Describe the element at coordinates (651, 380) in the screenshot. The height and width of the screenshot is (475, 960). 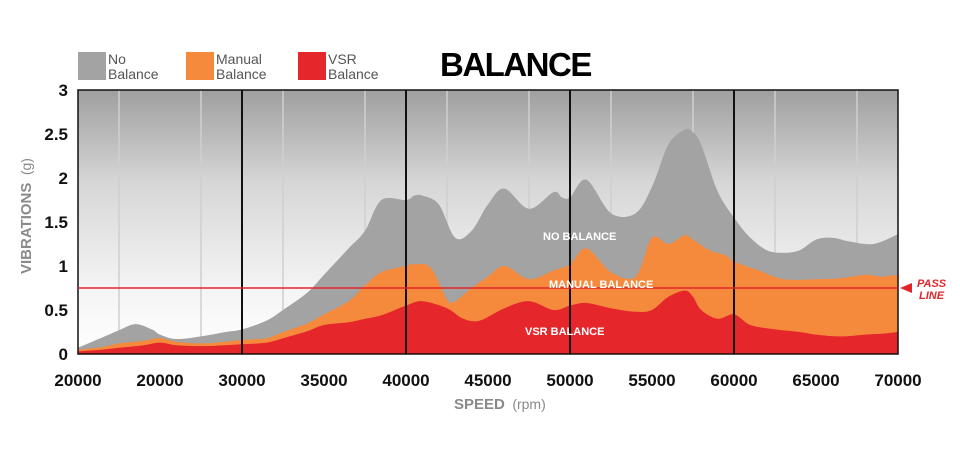
I see `x-tick-label: 55000` at that location.